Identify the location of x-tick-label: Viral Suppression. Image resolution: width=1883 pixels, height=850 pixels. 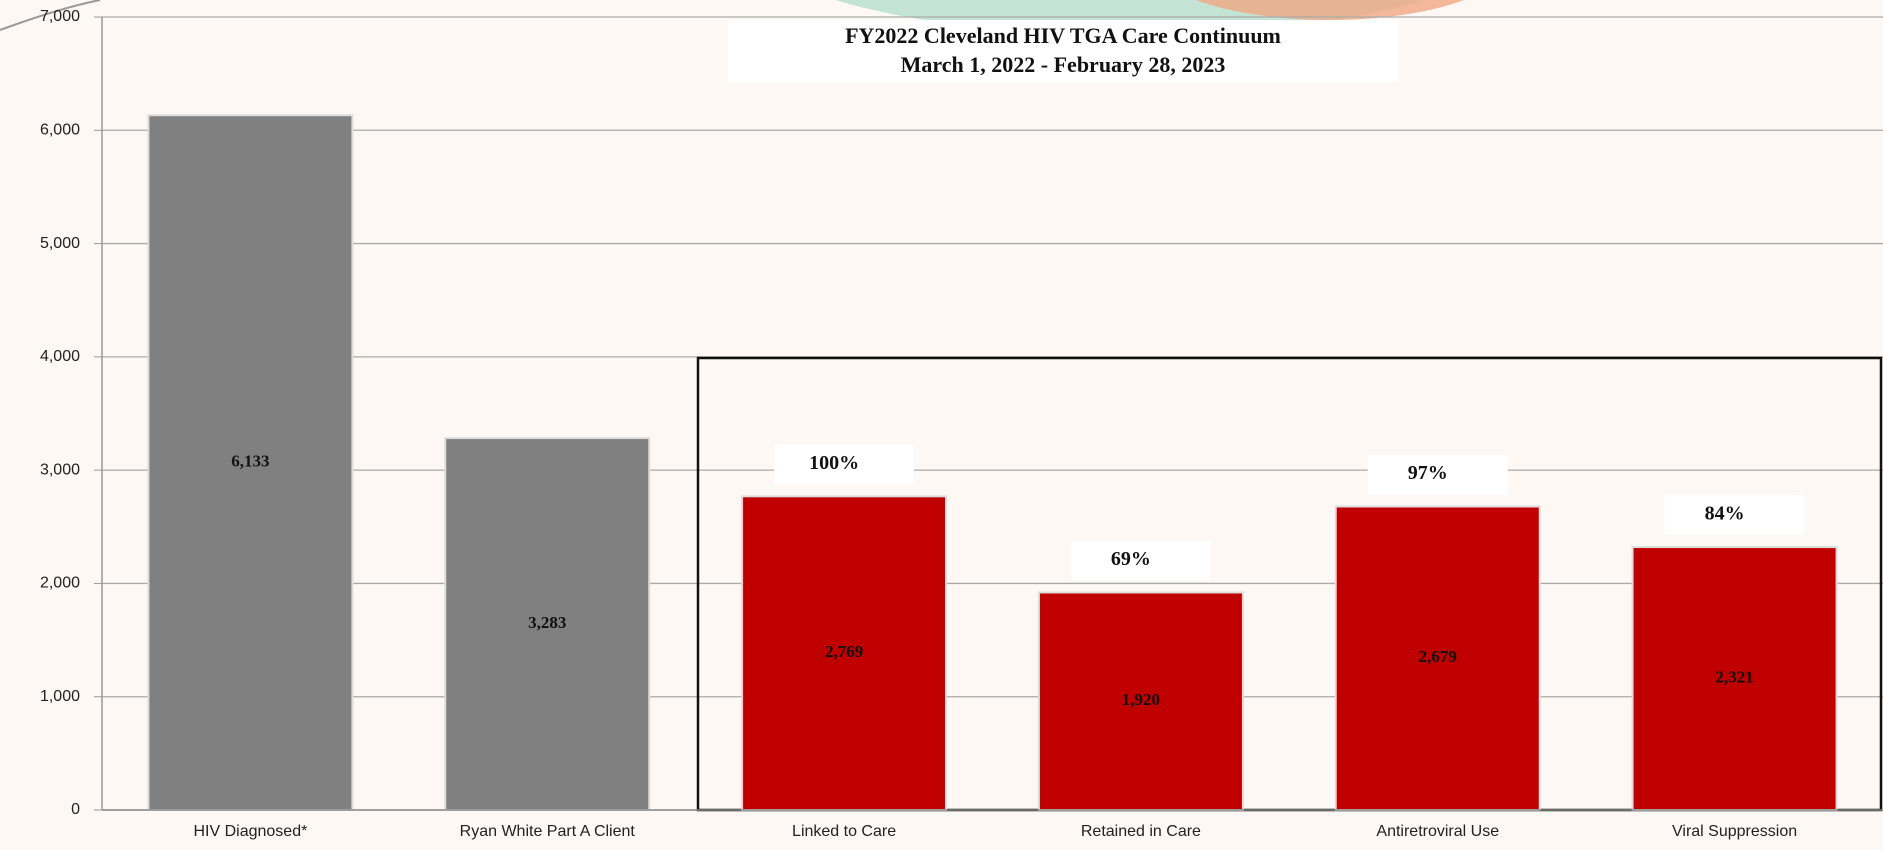
(1734, 831).